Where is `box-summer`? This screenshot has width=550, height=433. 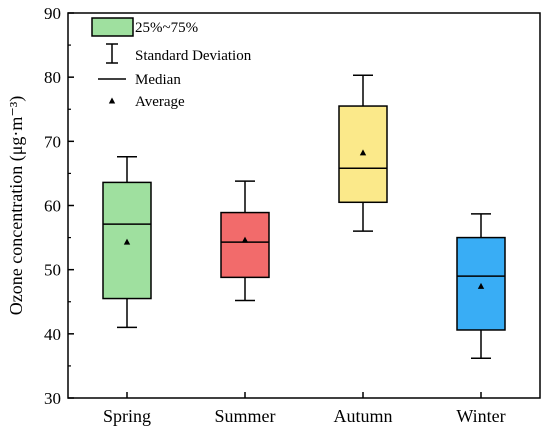
box-summer is located at coordinates (245, 241).